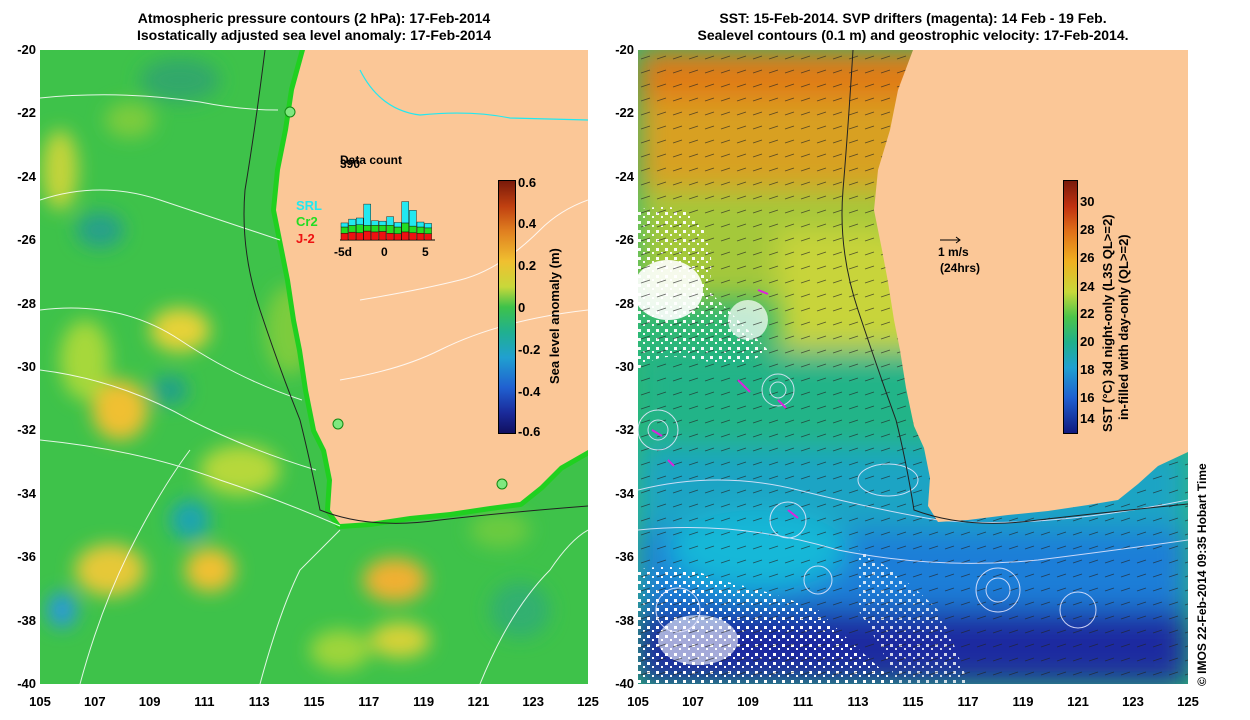  Describe the element at coordinates (369, 701) in the screenshot. I see `left-x-tick: 117` at that location.